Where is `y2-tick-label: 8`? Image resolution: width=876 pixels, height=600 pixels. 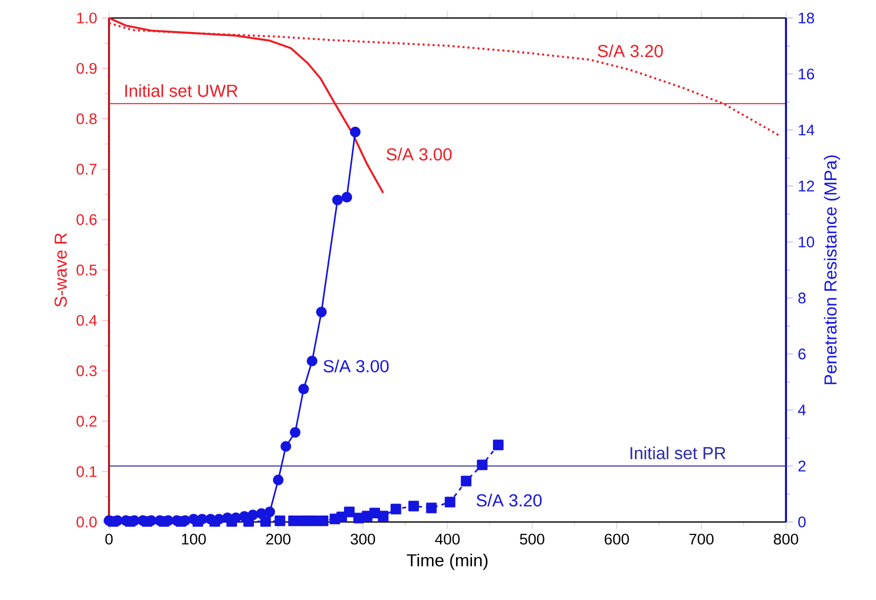 y2-tick-label: 8 is located at coordinates (802, 298).